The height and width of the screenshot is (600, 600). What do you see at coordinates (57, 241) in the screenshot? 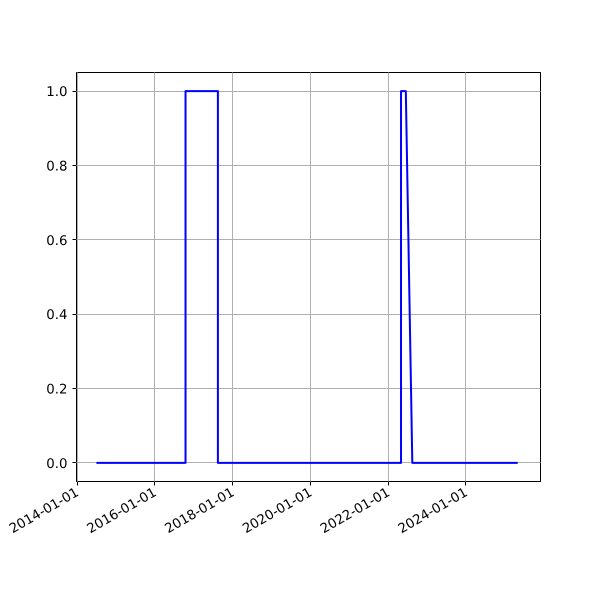
I see `y-tick-label: 0.6` at bounding box center [57, 241].